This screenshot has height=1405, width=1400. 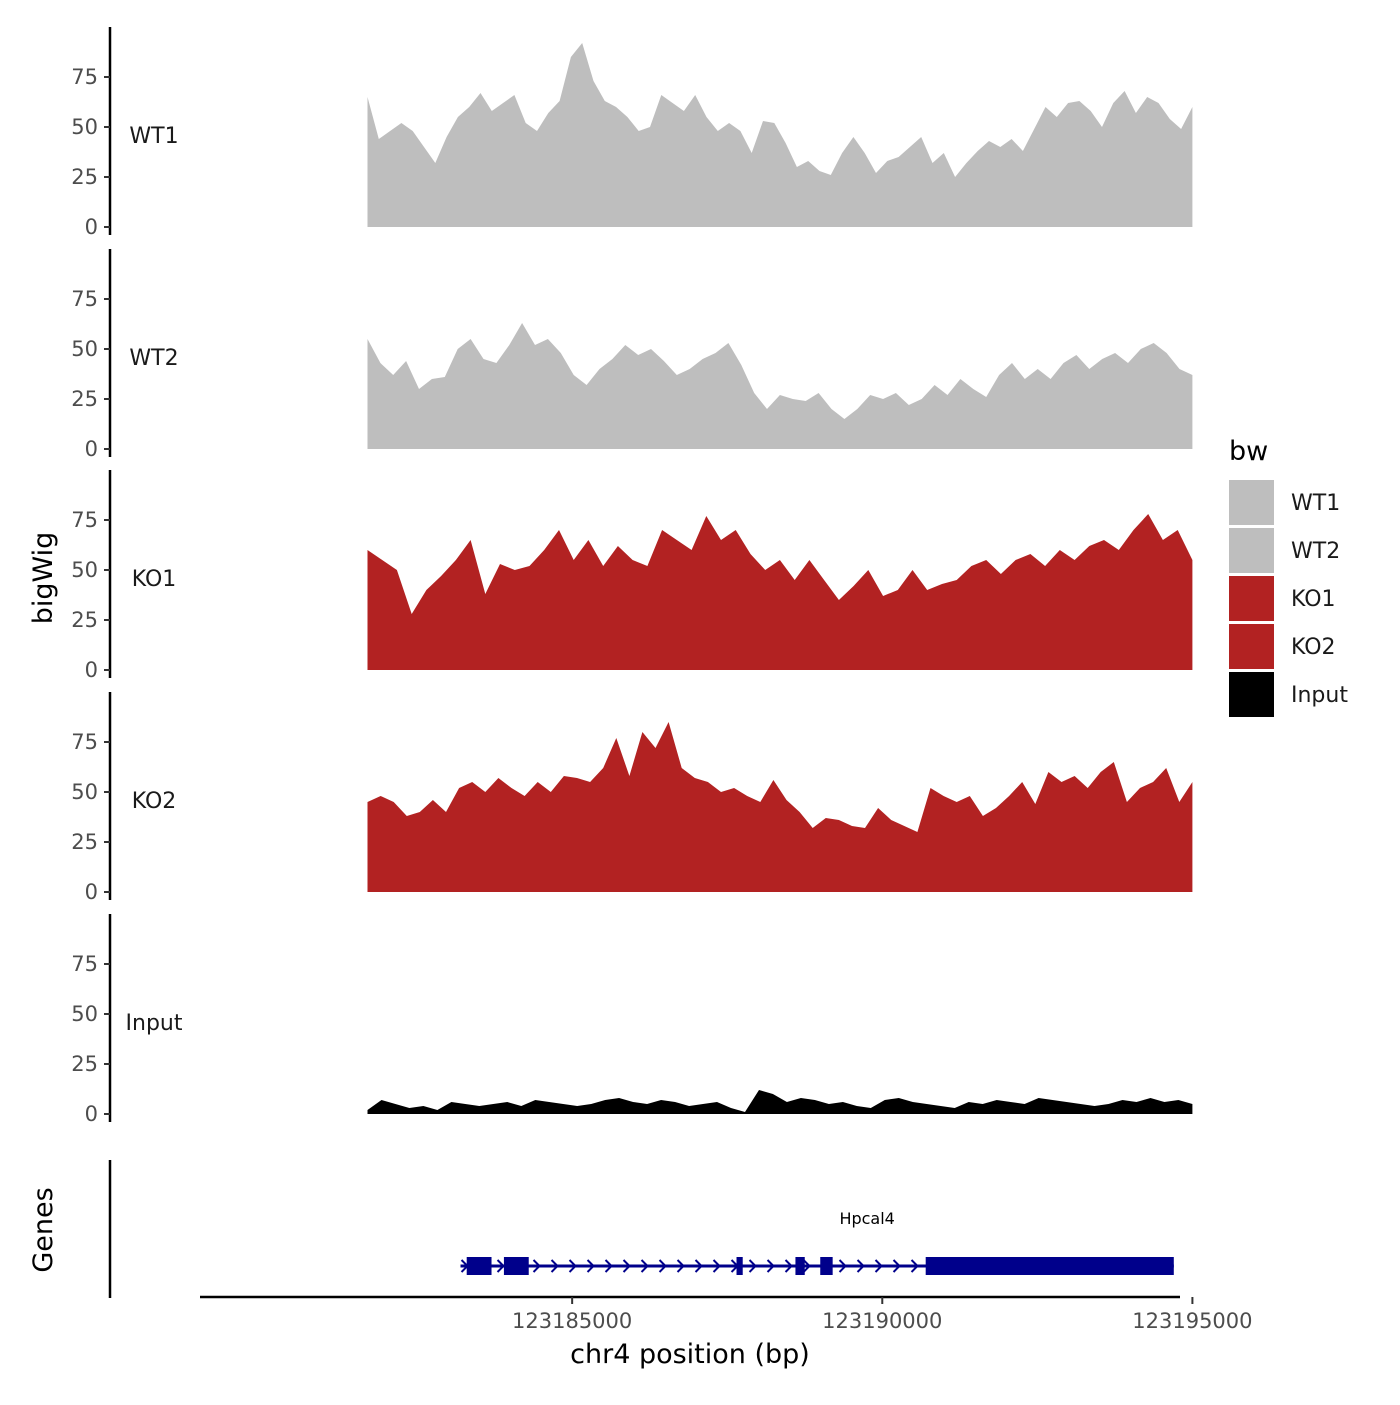 What do you see at coordinates (1313, 647) in the screenshot?
I see `legend-label-ko2: KO2` at bounding box center [1313, 647].